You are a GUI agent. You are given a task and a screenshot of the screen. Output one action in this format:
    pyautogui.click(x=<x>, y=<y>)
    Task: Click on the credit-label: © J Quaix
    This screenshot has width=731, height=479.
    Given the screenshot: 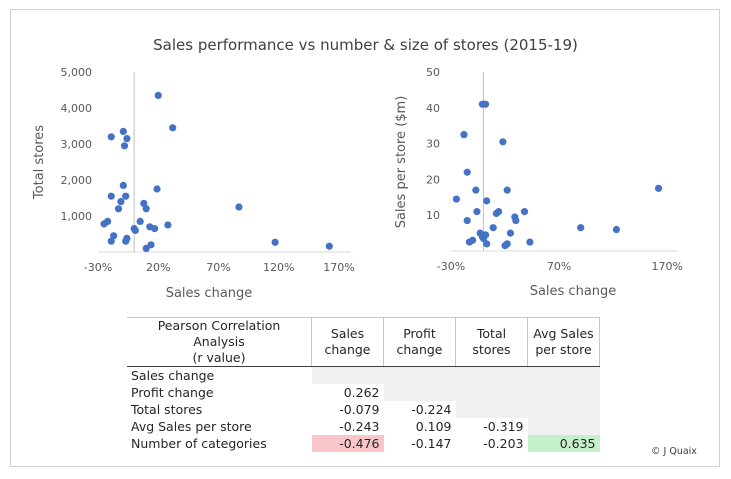 What is the action you would take?
    pyautogui.click(x=674, y=451)
    